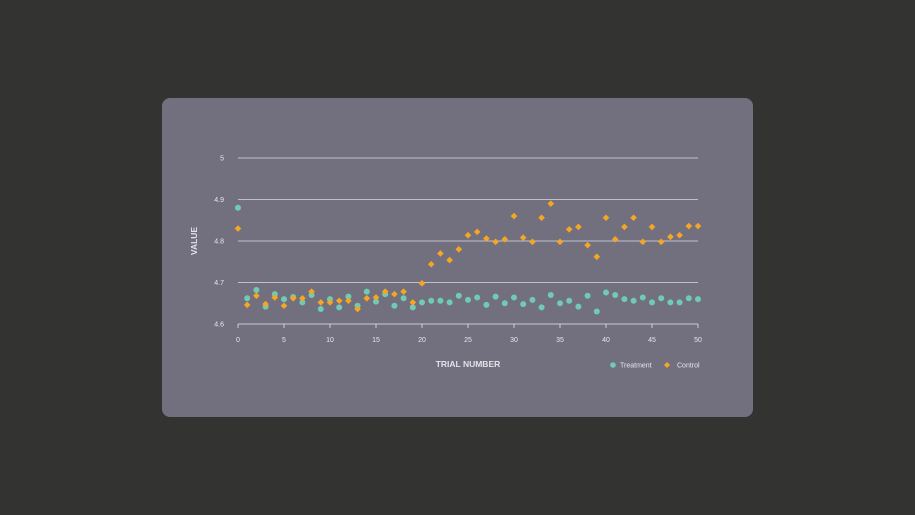 This screenshot has width=915, height=515. I want to click on data-points, so click(468, 257).